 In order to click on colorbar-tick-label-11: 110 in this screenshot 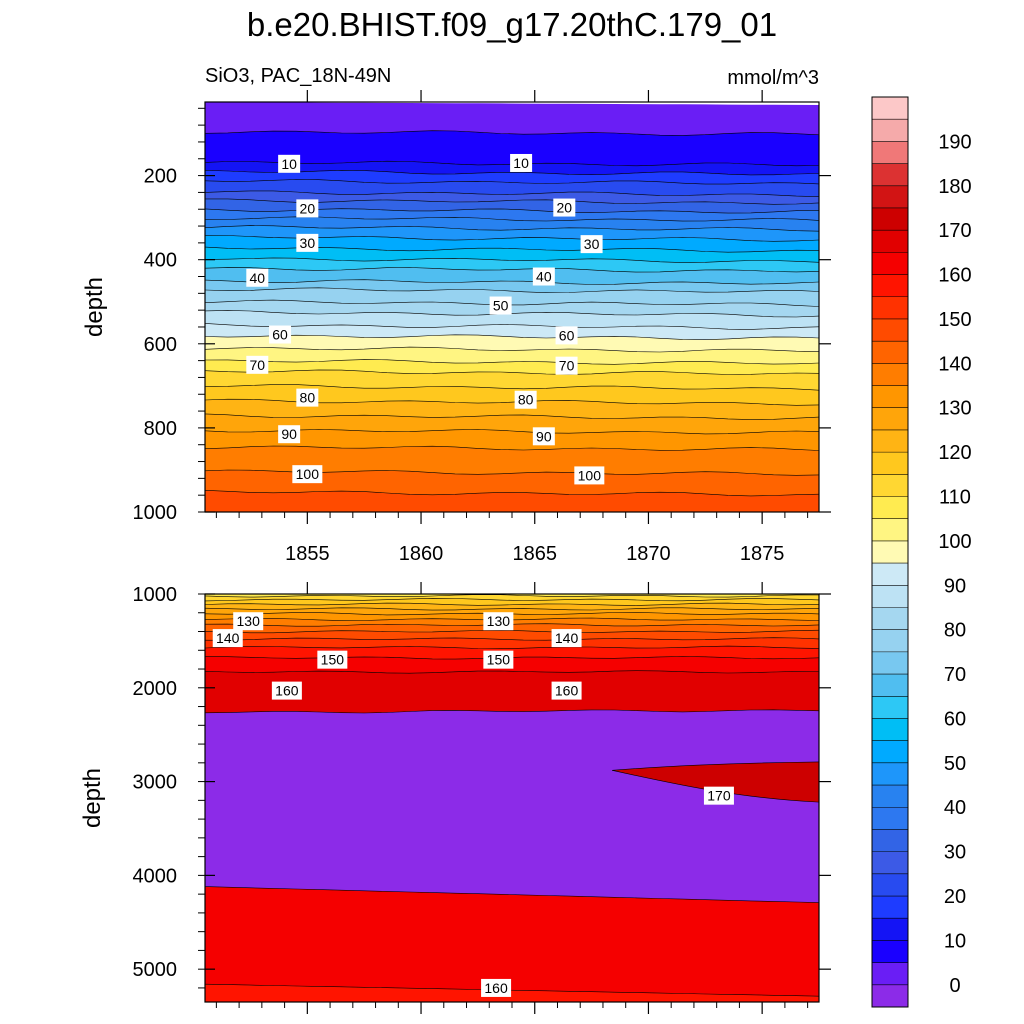, I will do `click(955, 498)`.